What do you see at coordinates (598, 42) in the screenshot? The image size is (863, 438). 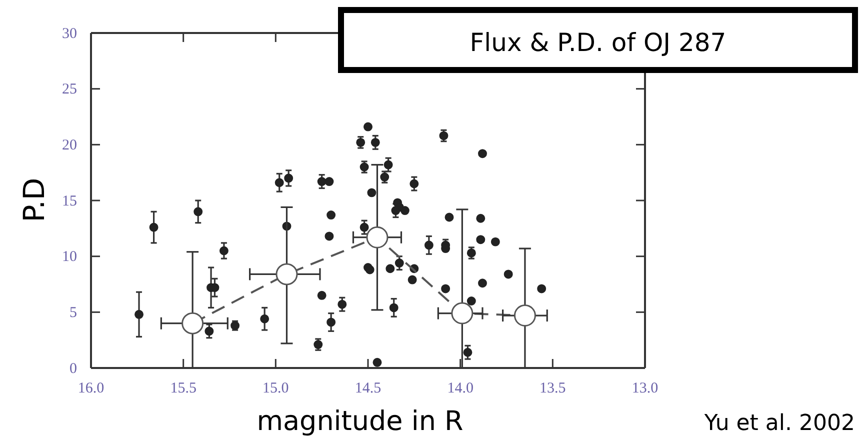 I see `chart-title: Flux & P.D. of OJ 287` at bounding box center [598, 42].